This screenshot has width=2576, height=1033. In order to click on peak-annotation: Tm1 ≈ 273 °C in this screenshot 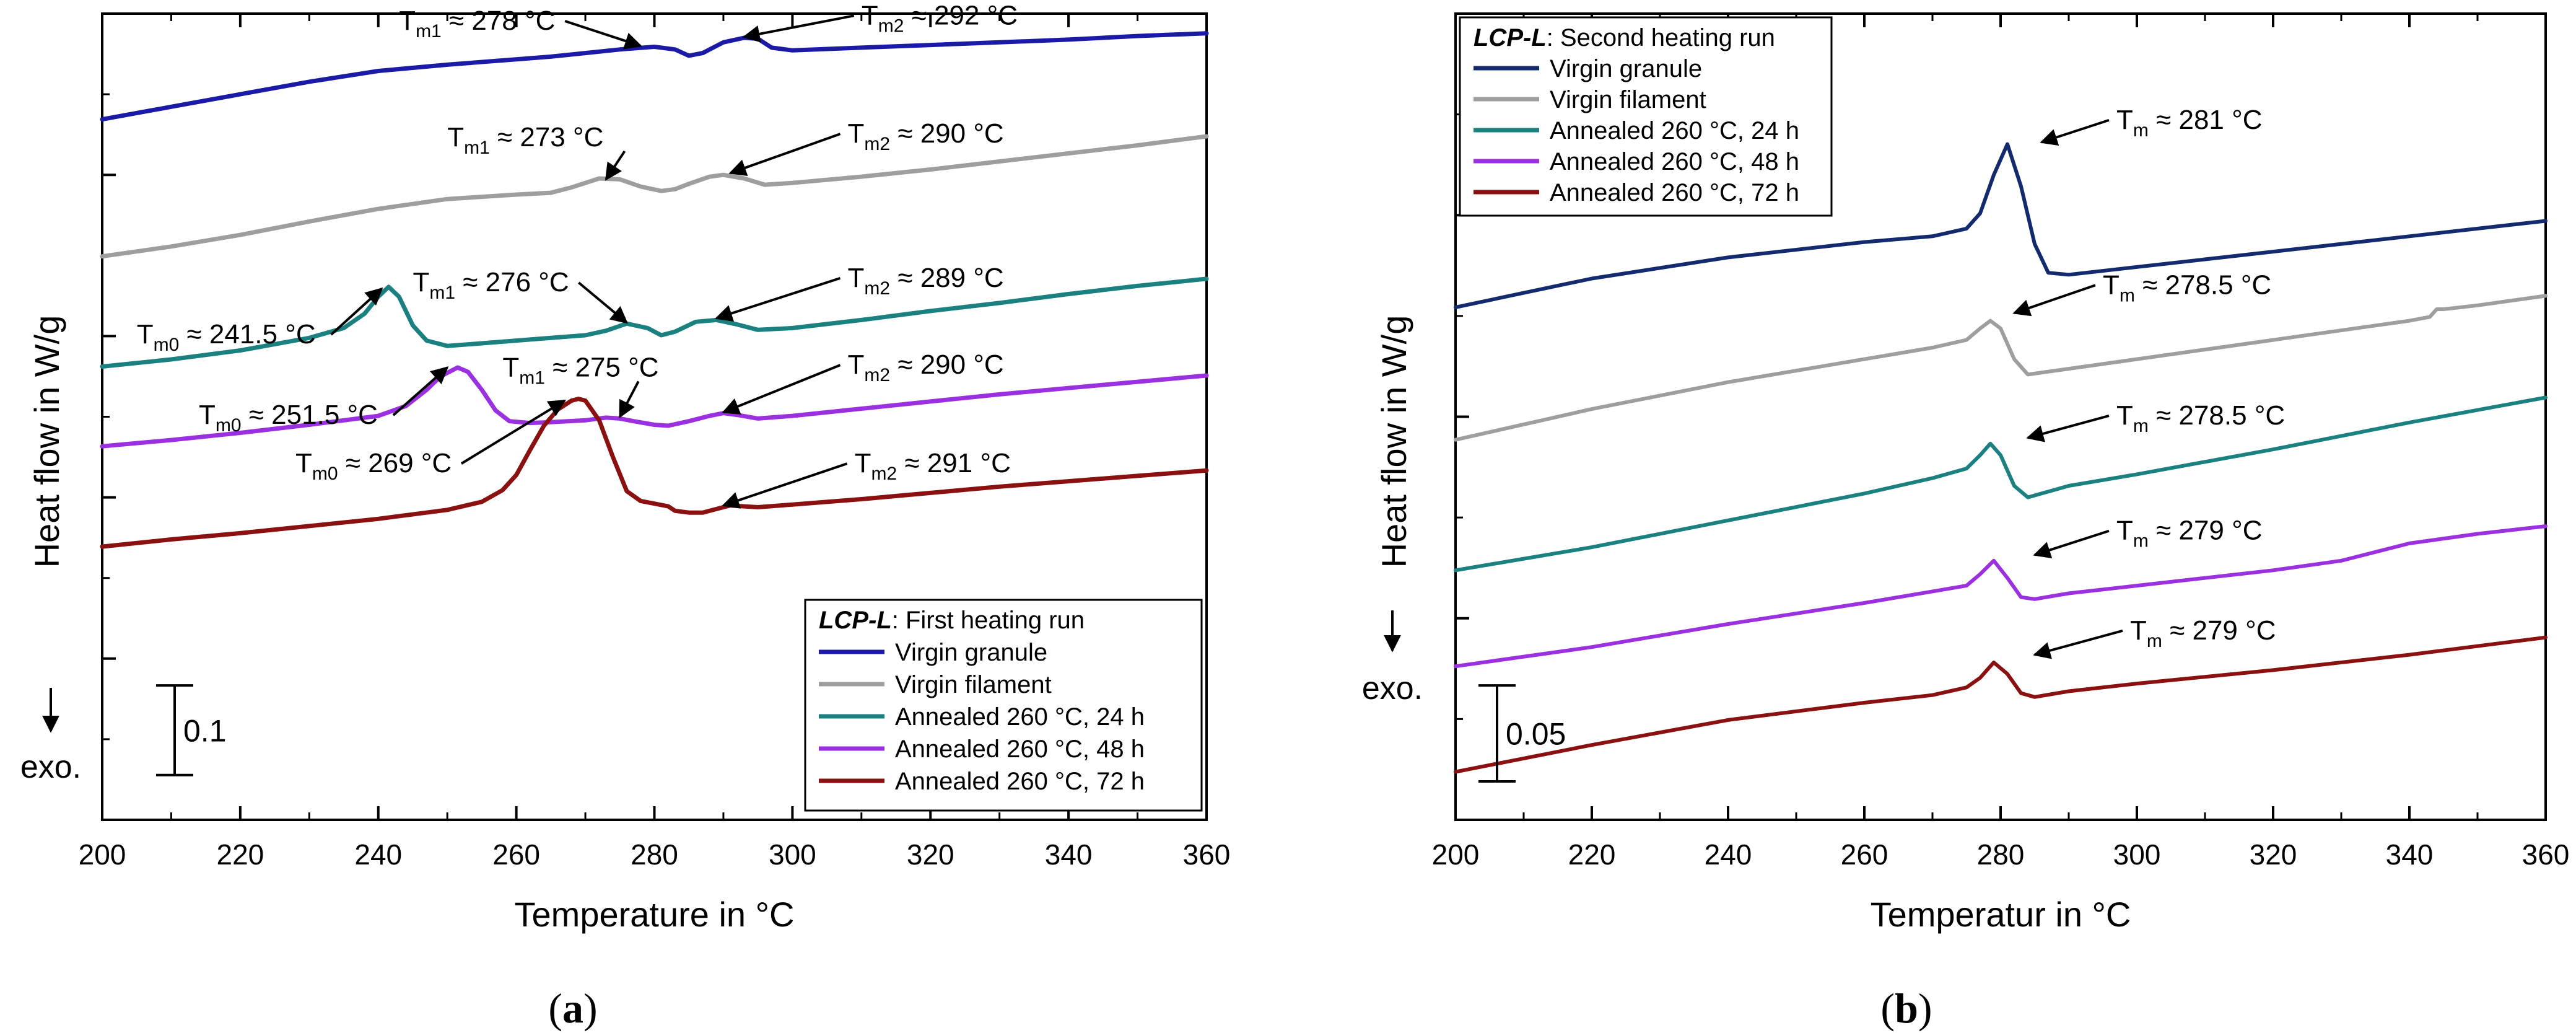, I will do `click(525, 140)`.